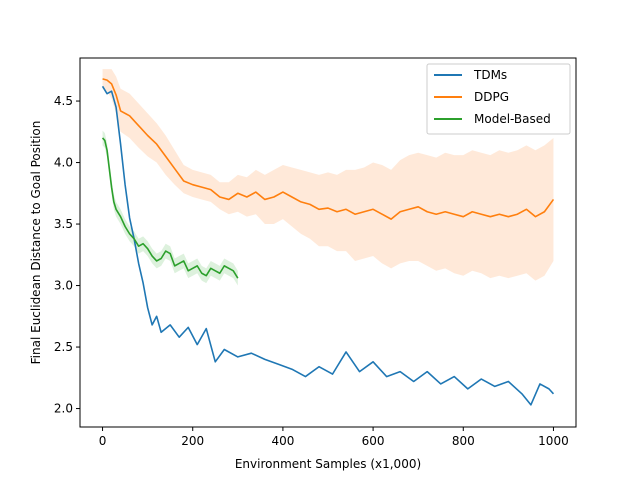 Image resolution: width=640 pixels, height=480 pixels. What do you see at coordinates (373, 441) in the screenshot?
I see `x-tick-label: 600` at bounding box center [373, 441].